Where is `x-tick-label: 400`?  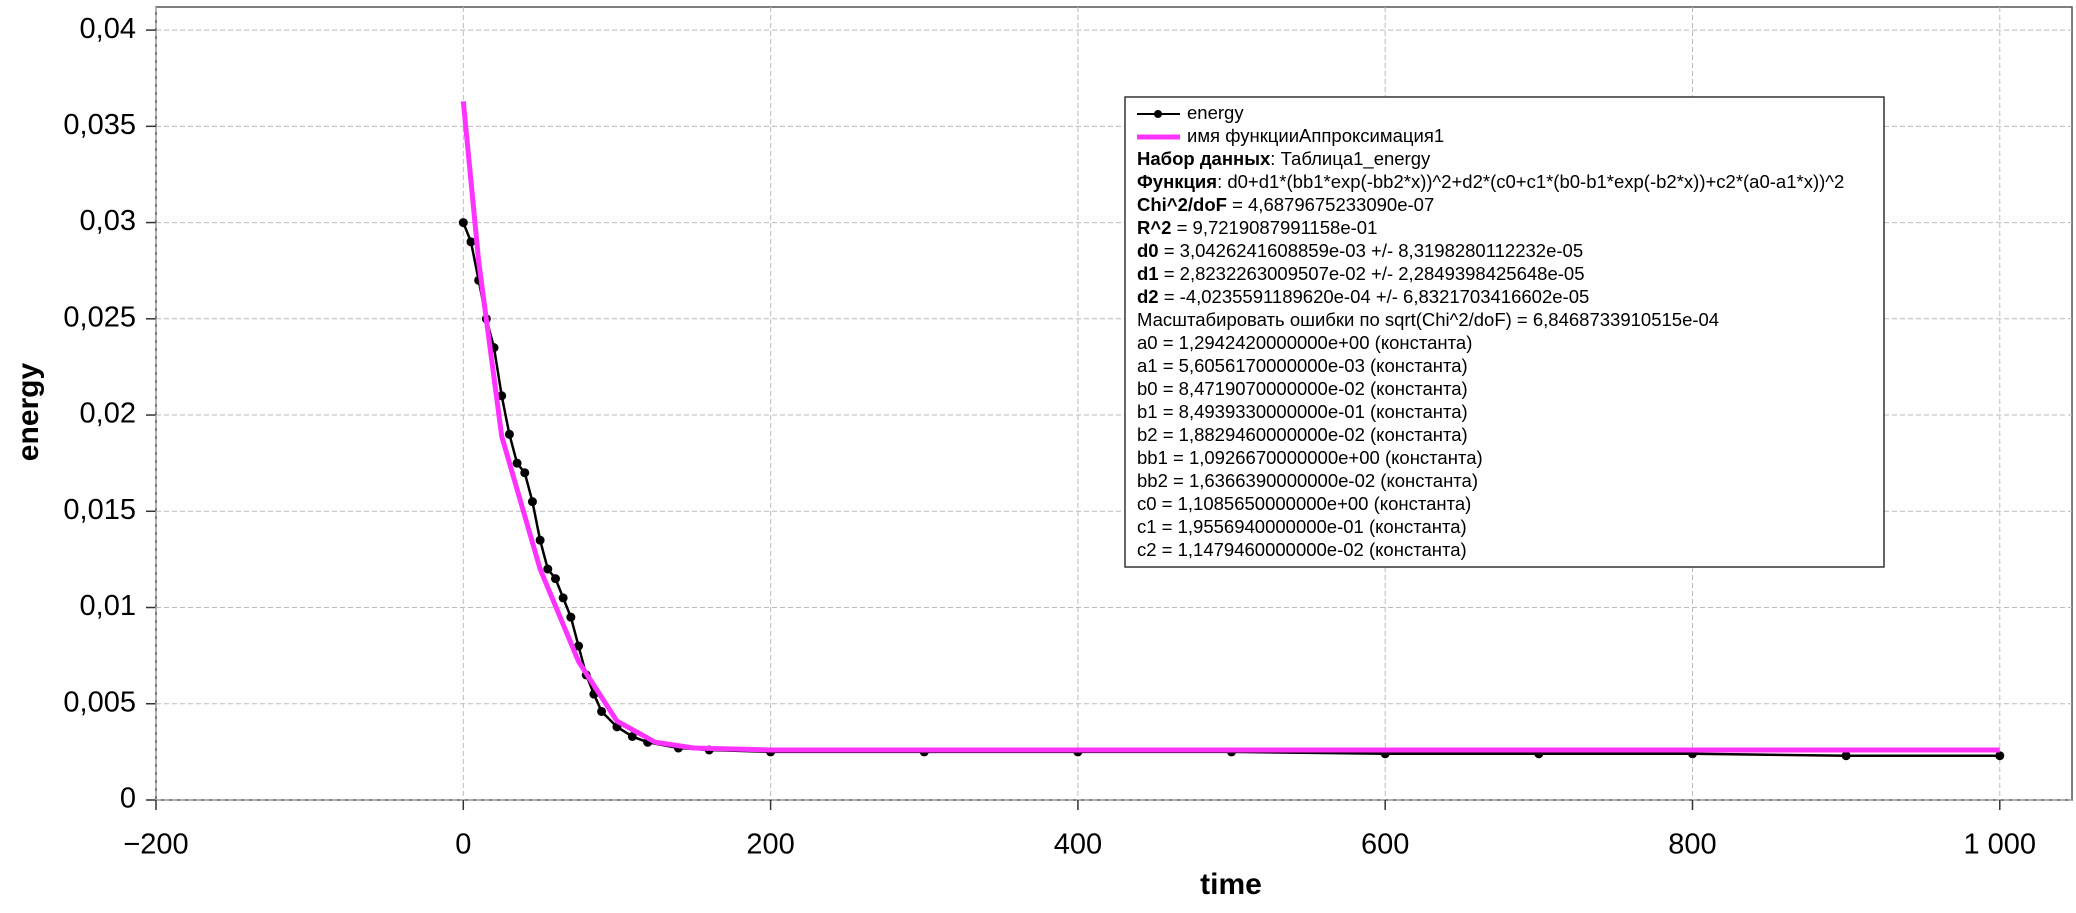
x-tick-label: 400 is located at coordinates (1078, 845).